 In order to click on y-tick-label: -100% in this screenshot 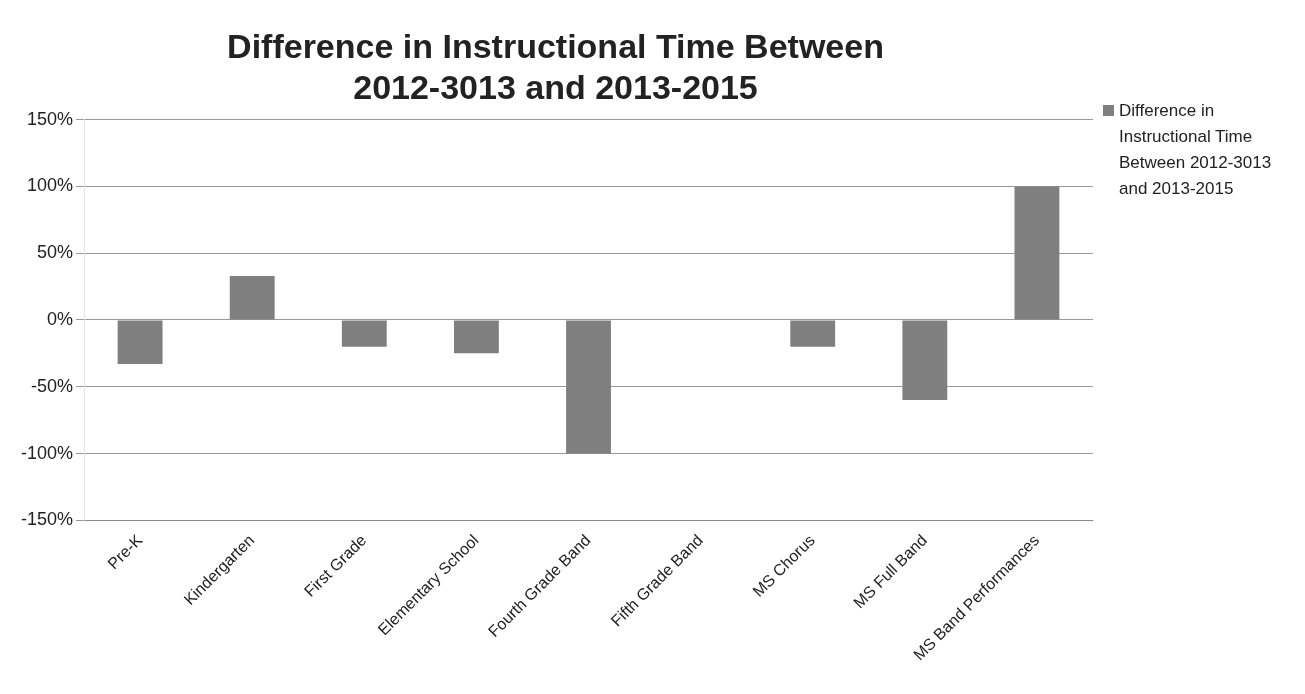, I will do `click(47, 452)`.